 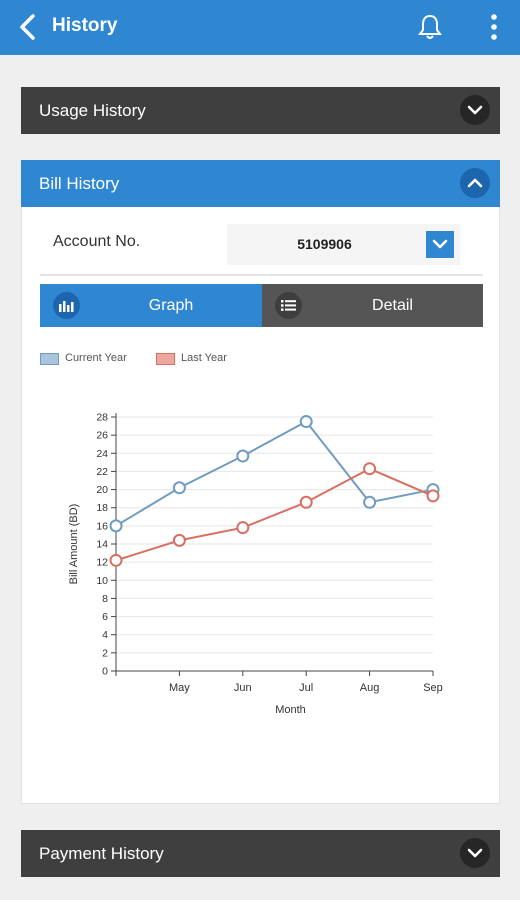 What do you see at coordinates (74, 544) in the screenshot?
I see `y-axis-label: Bill Amount (BD)` at bounding box center [74, 544].